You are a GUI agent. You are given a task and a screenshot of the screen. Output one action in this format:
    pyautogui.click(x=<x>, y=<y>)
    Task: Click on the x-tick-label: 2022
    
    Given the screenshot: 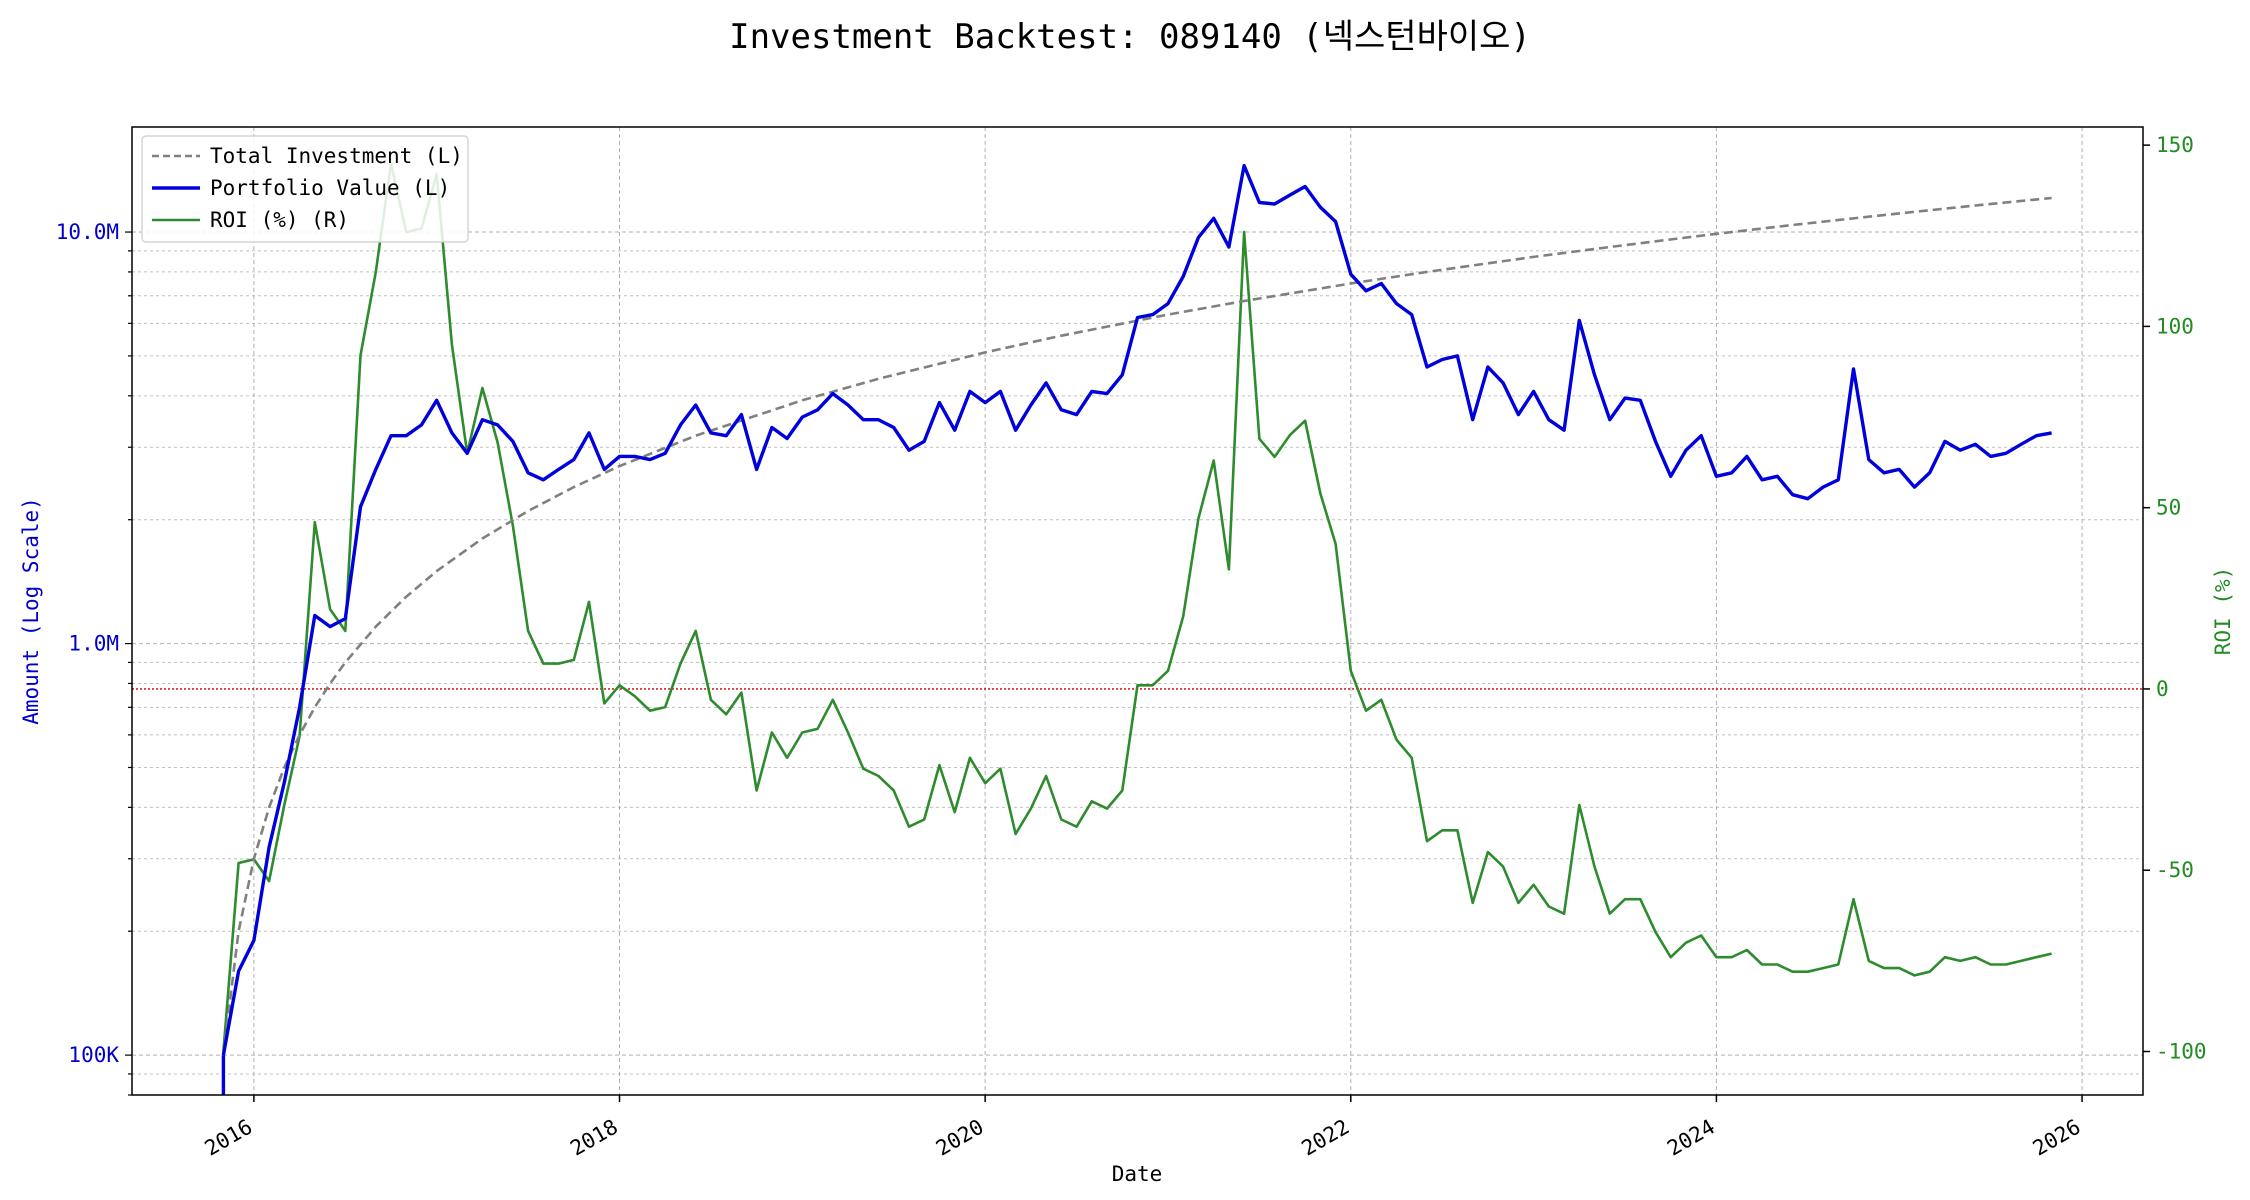 What is the action you would take?
    pyautogui.click(x=1325, y=1138)
    